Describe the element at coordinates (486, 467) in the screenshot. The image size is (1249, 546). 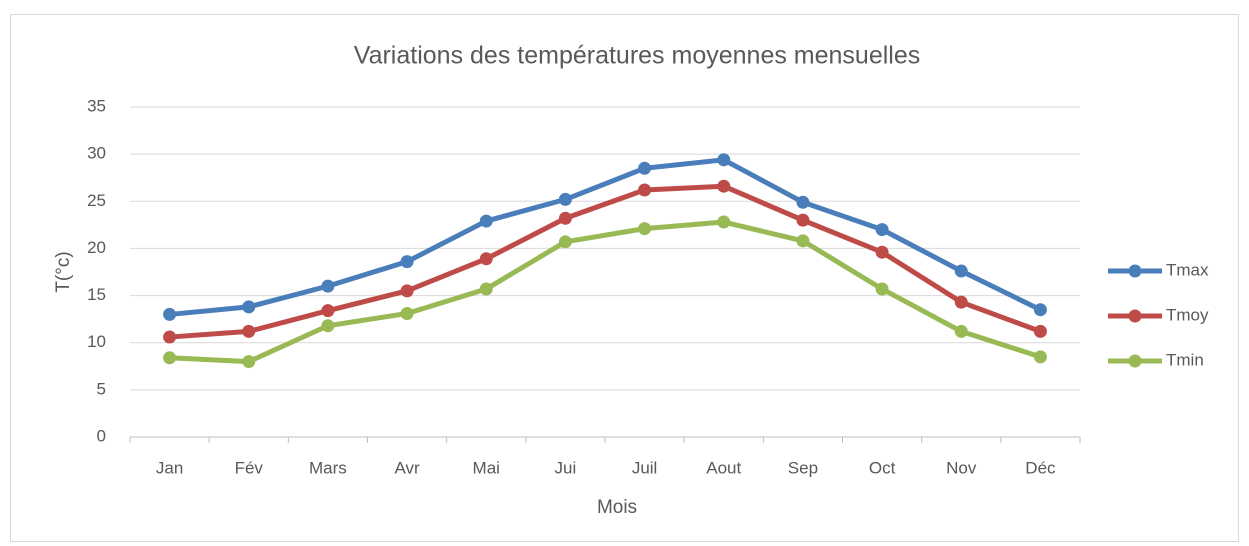
I see `x-tick-label: Mai` at that location.